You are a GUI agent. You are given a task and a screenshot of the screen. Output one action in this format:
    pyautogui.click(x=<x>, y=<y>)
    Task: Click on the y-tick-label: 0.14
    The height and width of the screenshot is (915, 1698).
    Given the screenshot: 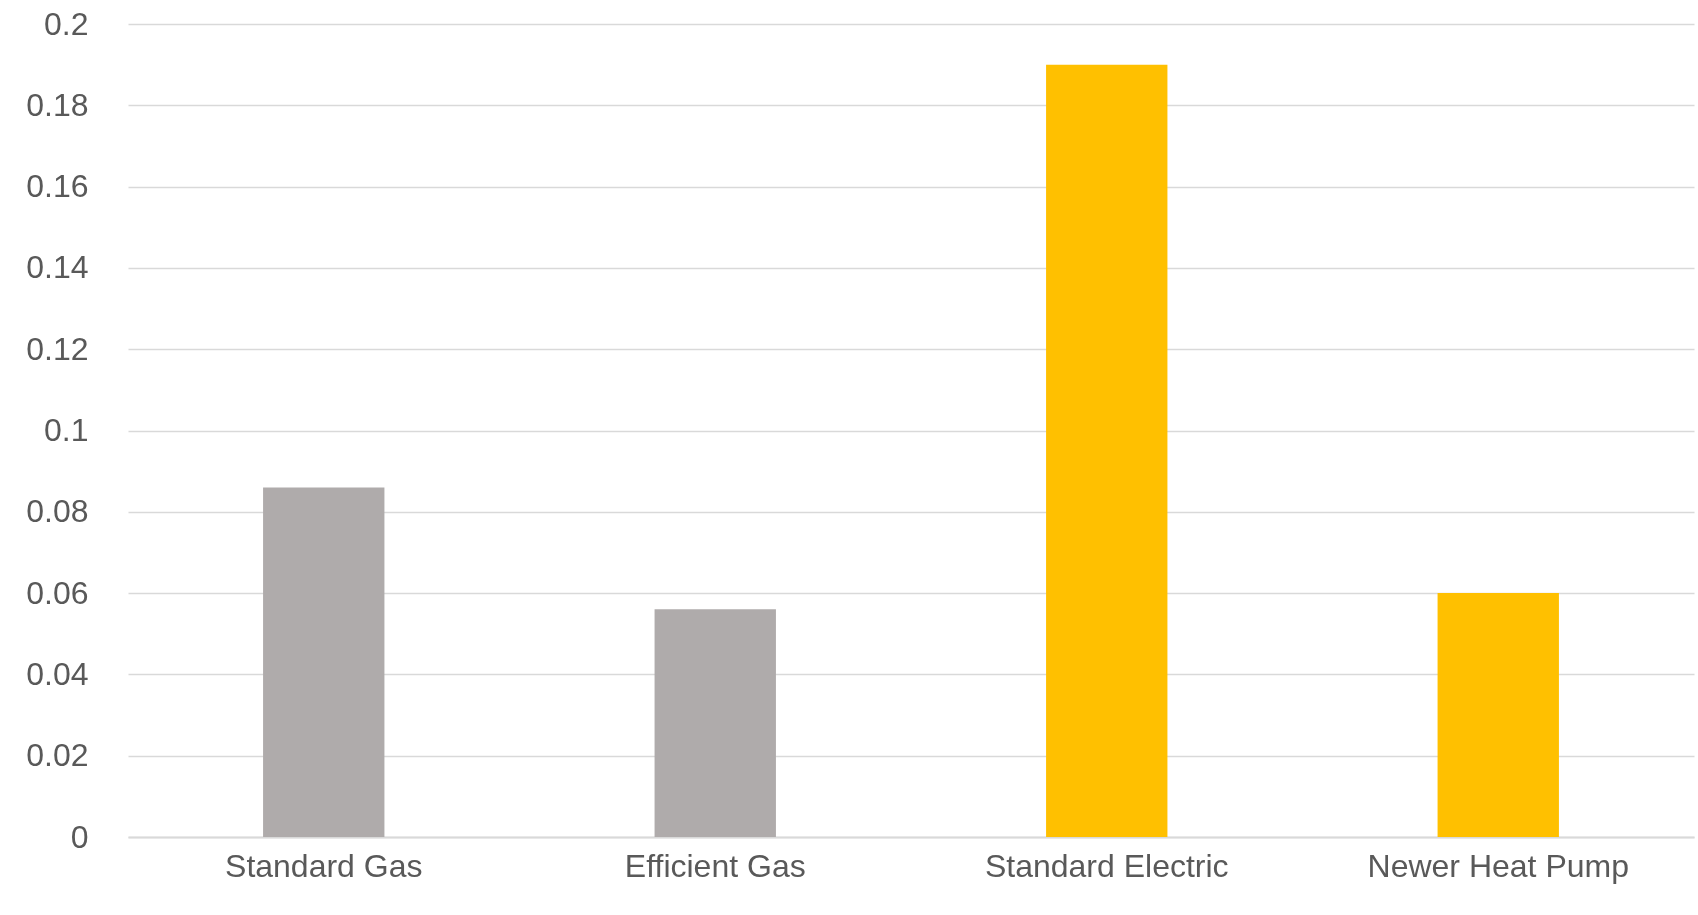 What is the action you would take?
    pyautogui.click(x=57, y=267)
    